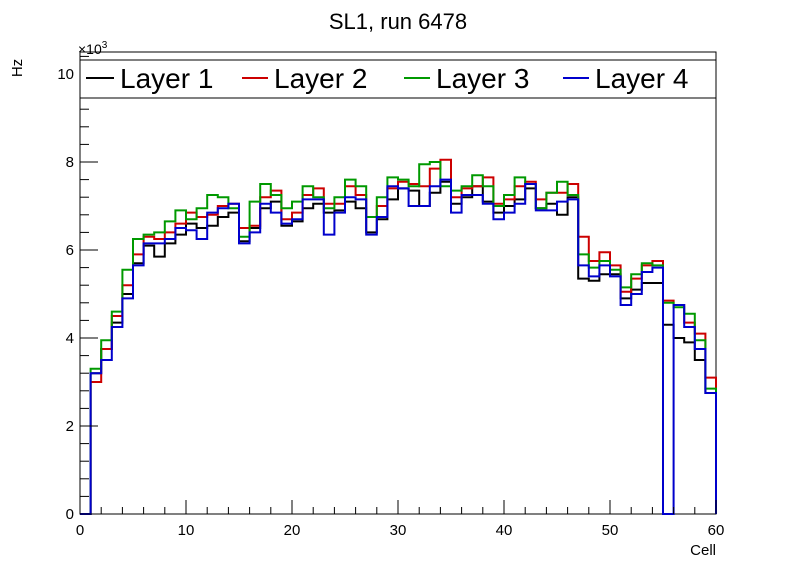  Describe the element at coordinates (186, 530) in the screenshot. I see `x-tick-label: 10` at that location.